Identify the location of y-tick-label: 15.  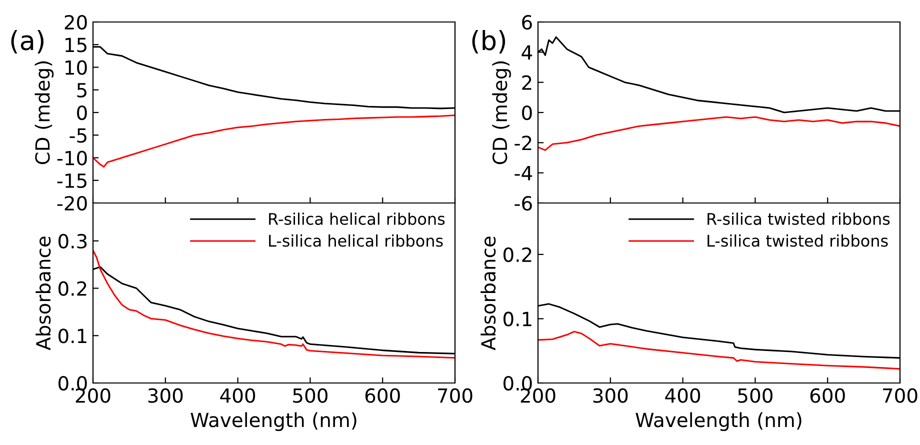
(76, 45).